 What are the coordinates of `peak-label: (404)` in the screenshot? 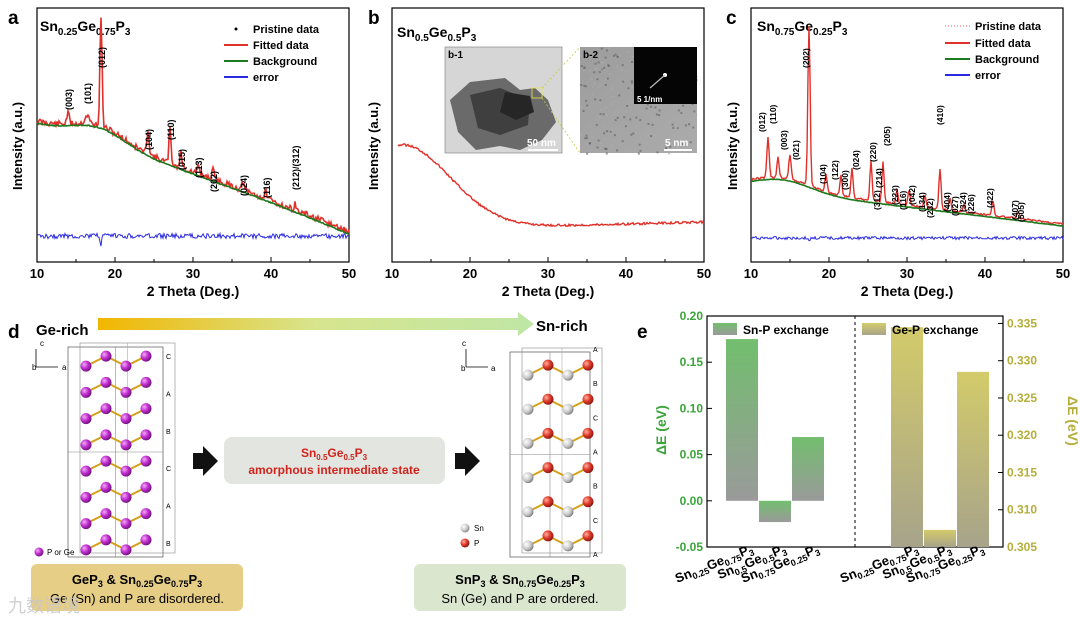 It's located at (947, 202).